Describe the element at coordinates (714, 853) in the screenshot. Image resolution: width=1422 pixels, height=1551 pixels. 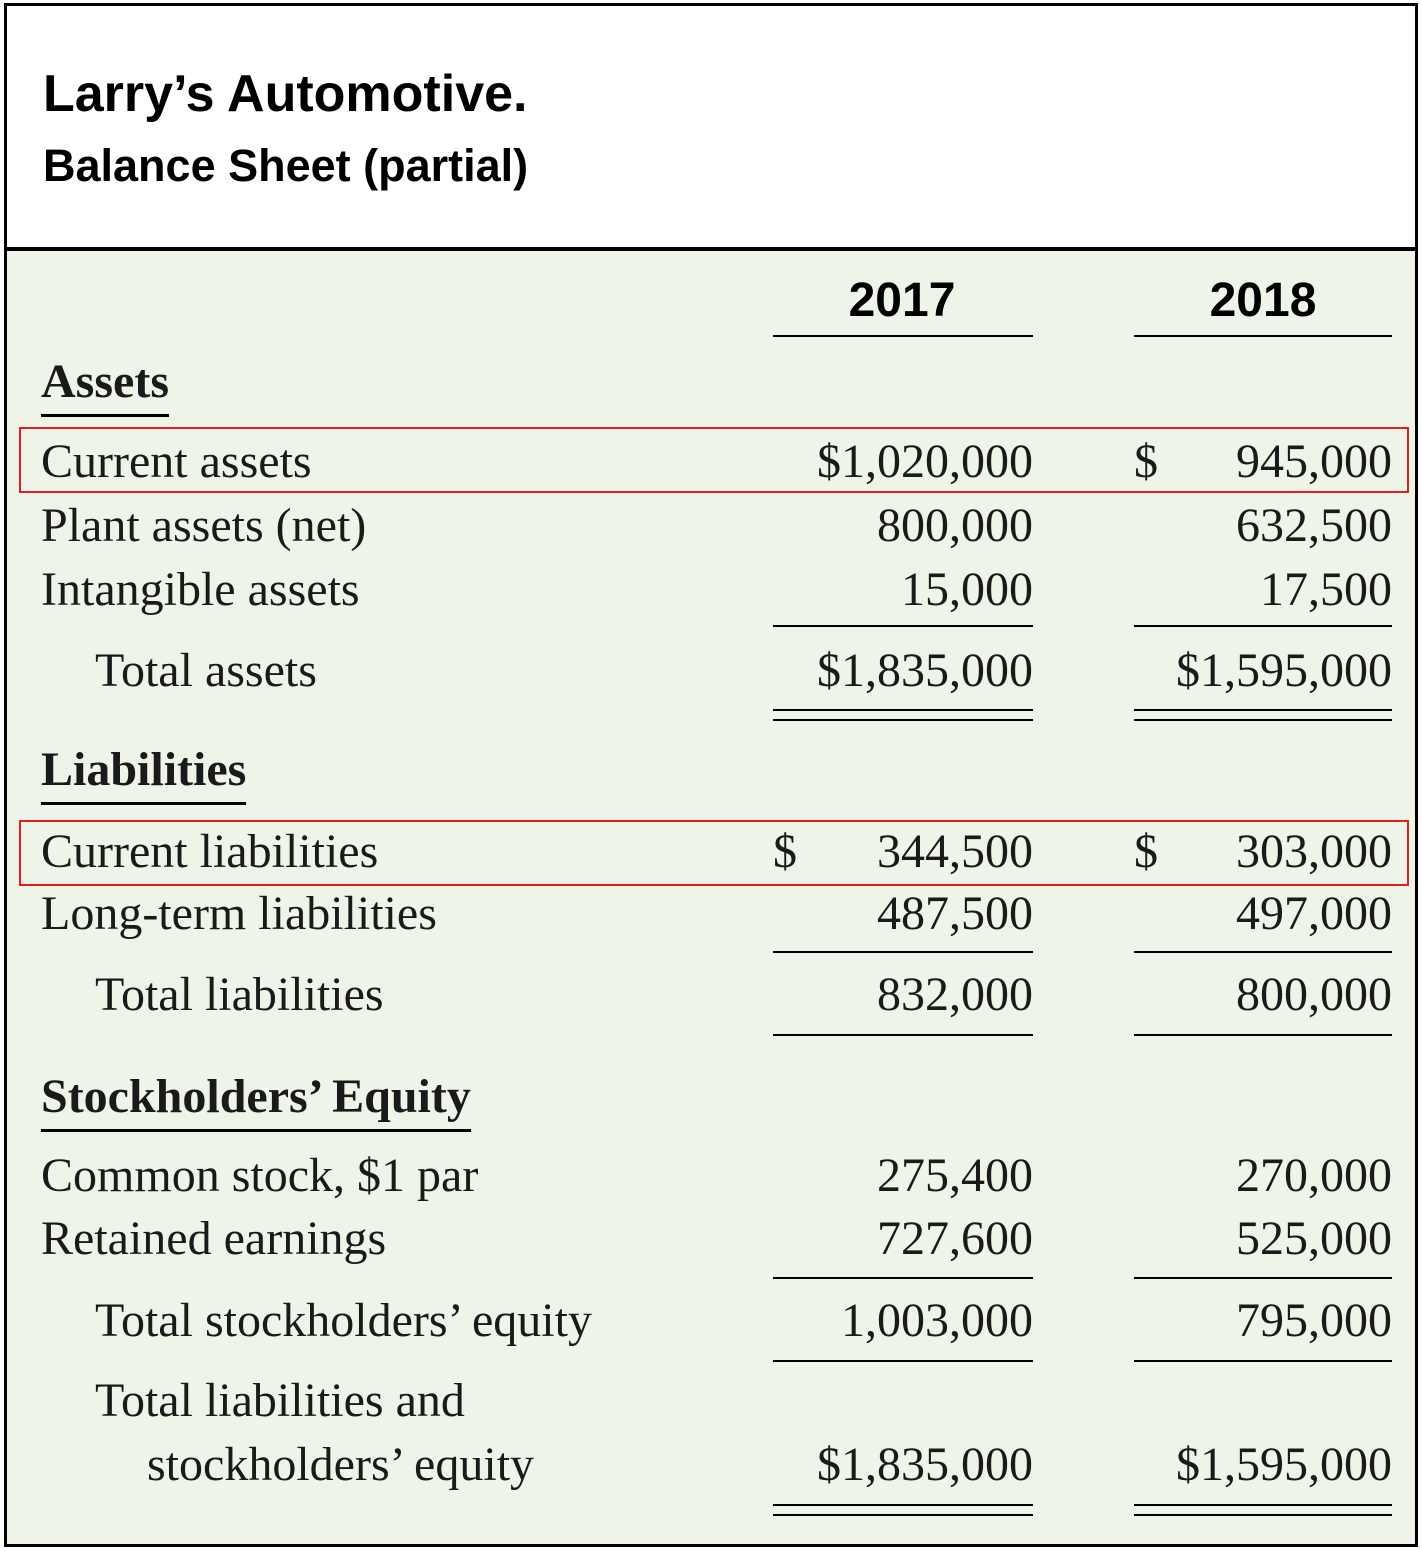
I see `highlight-current-liabilities` at that location.